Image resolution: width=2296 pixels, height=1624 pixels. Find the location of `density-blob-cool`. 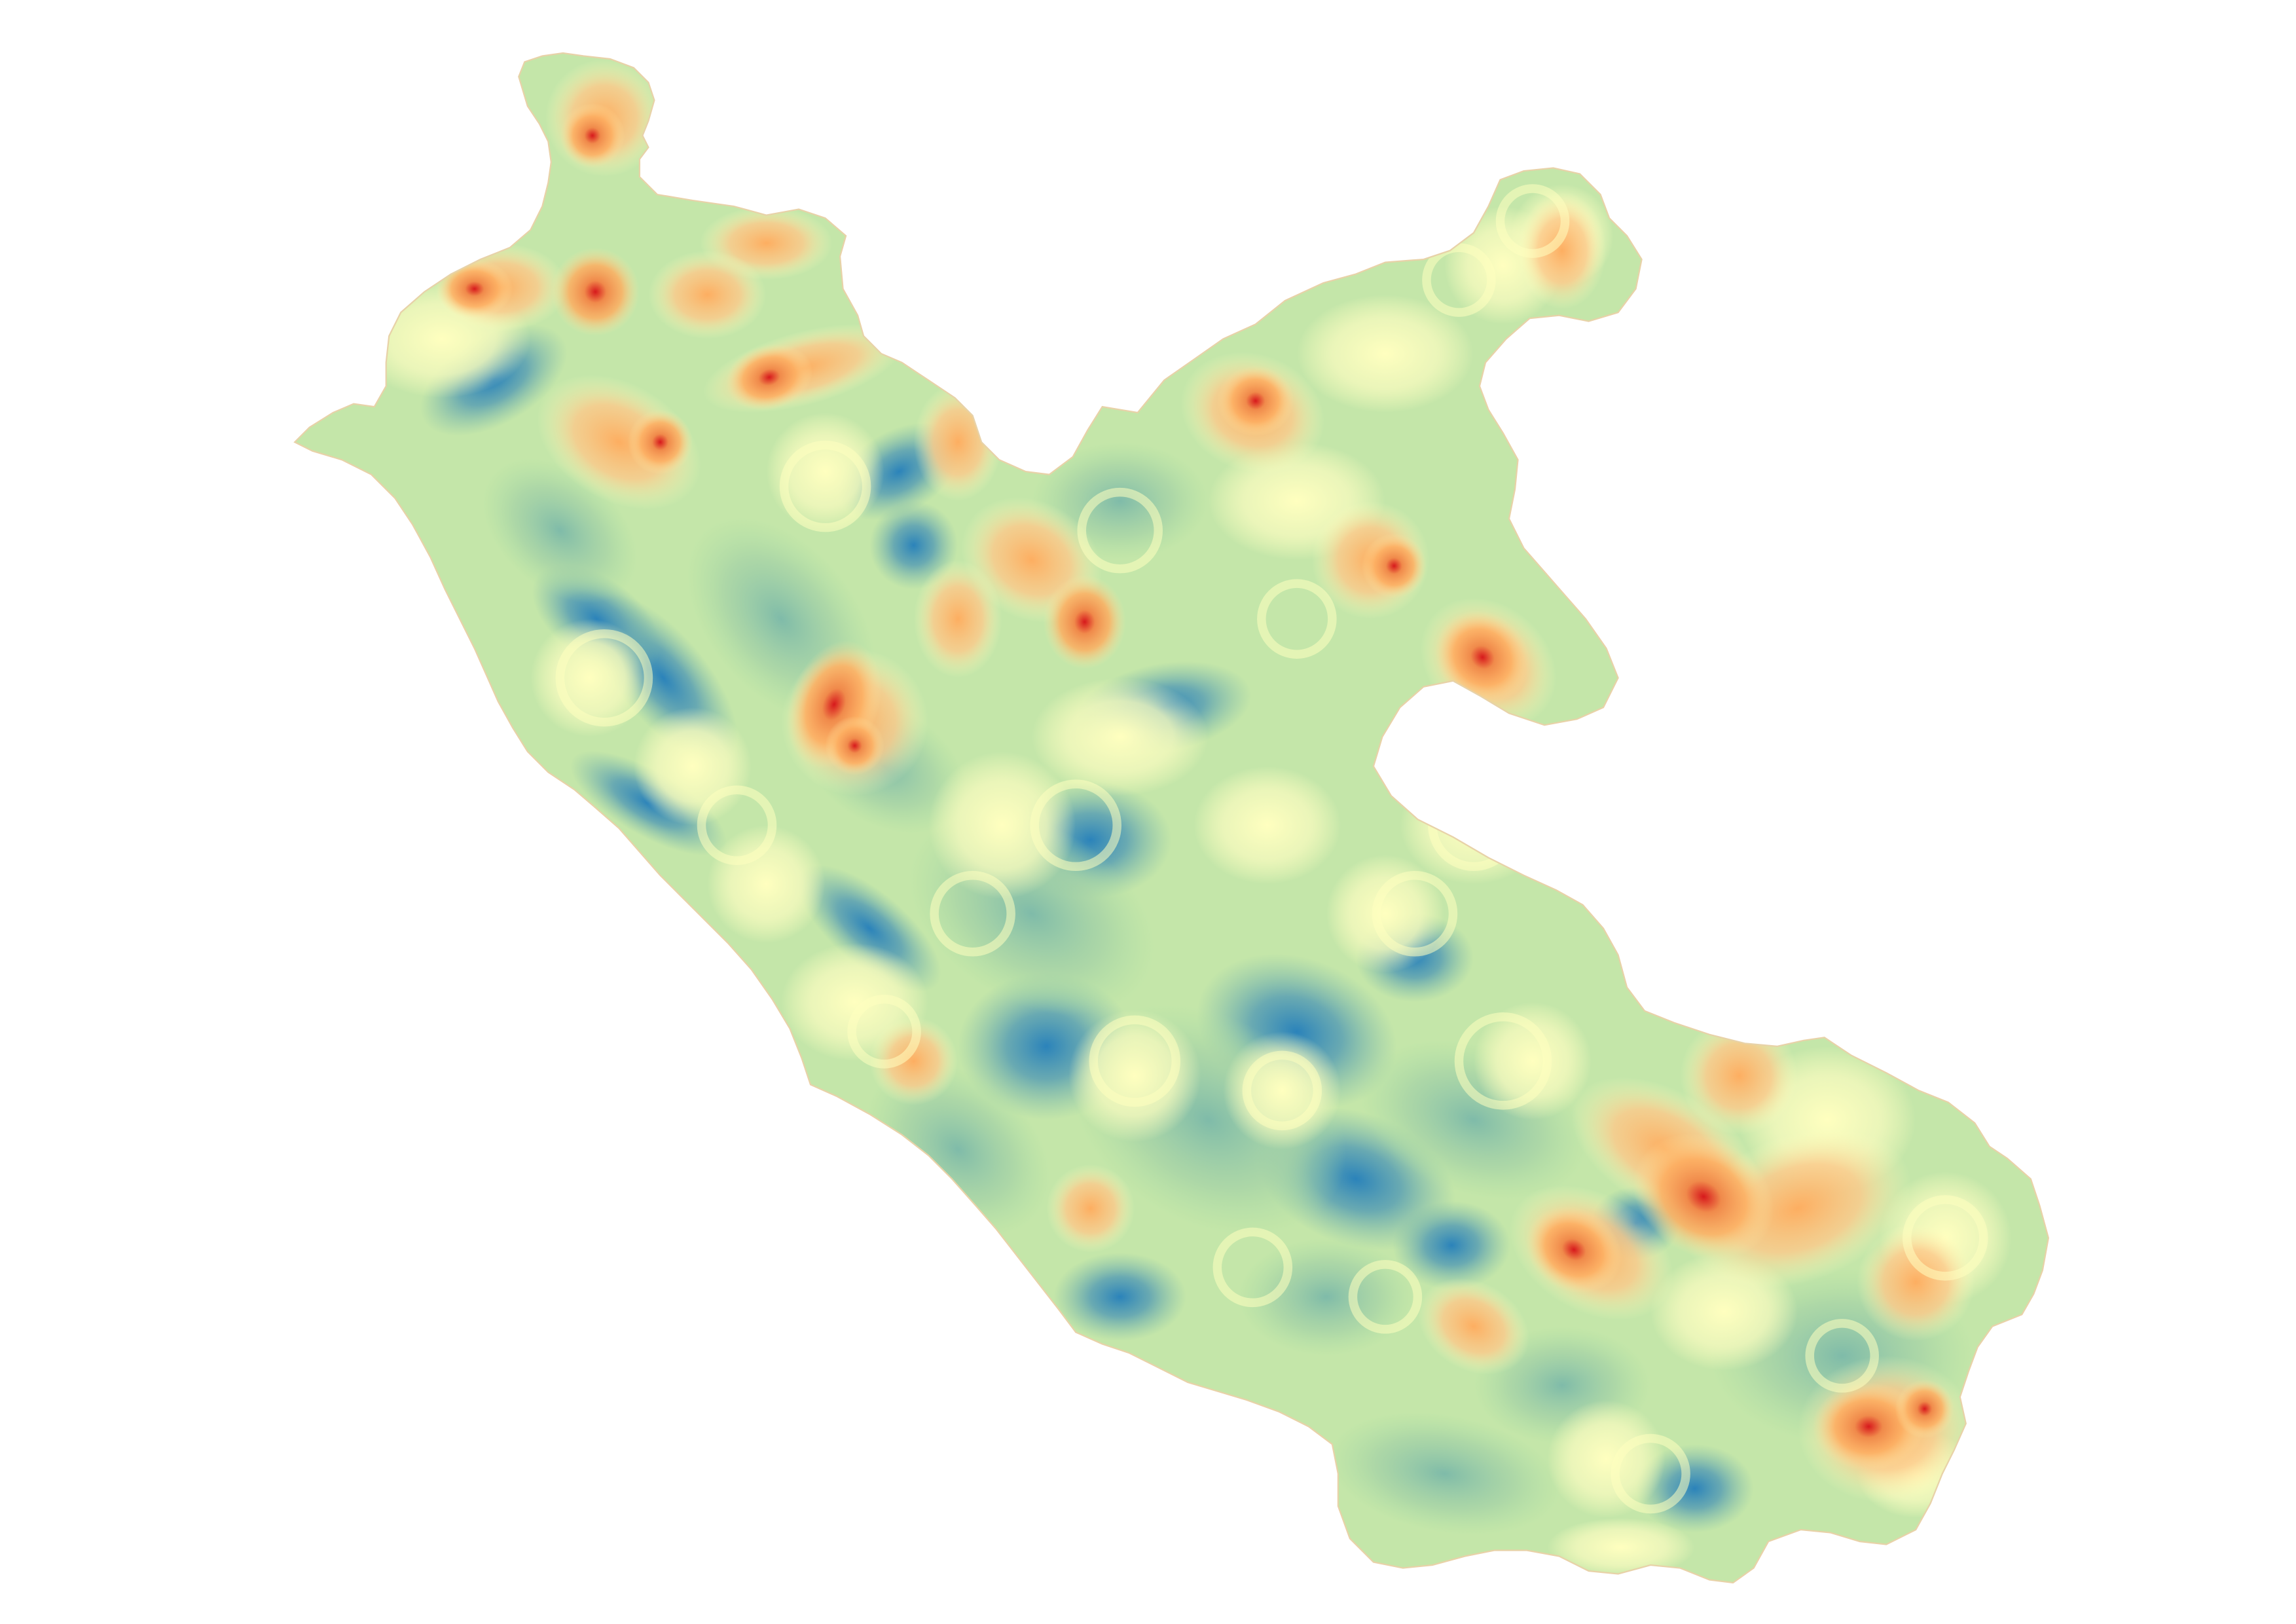

density-blob-cool is located at coordinates (1444, 1474).